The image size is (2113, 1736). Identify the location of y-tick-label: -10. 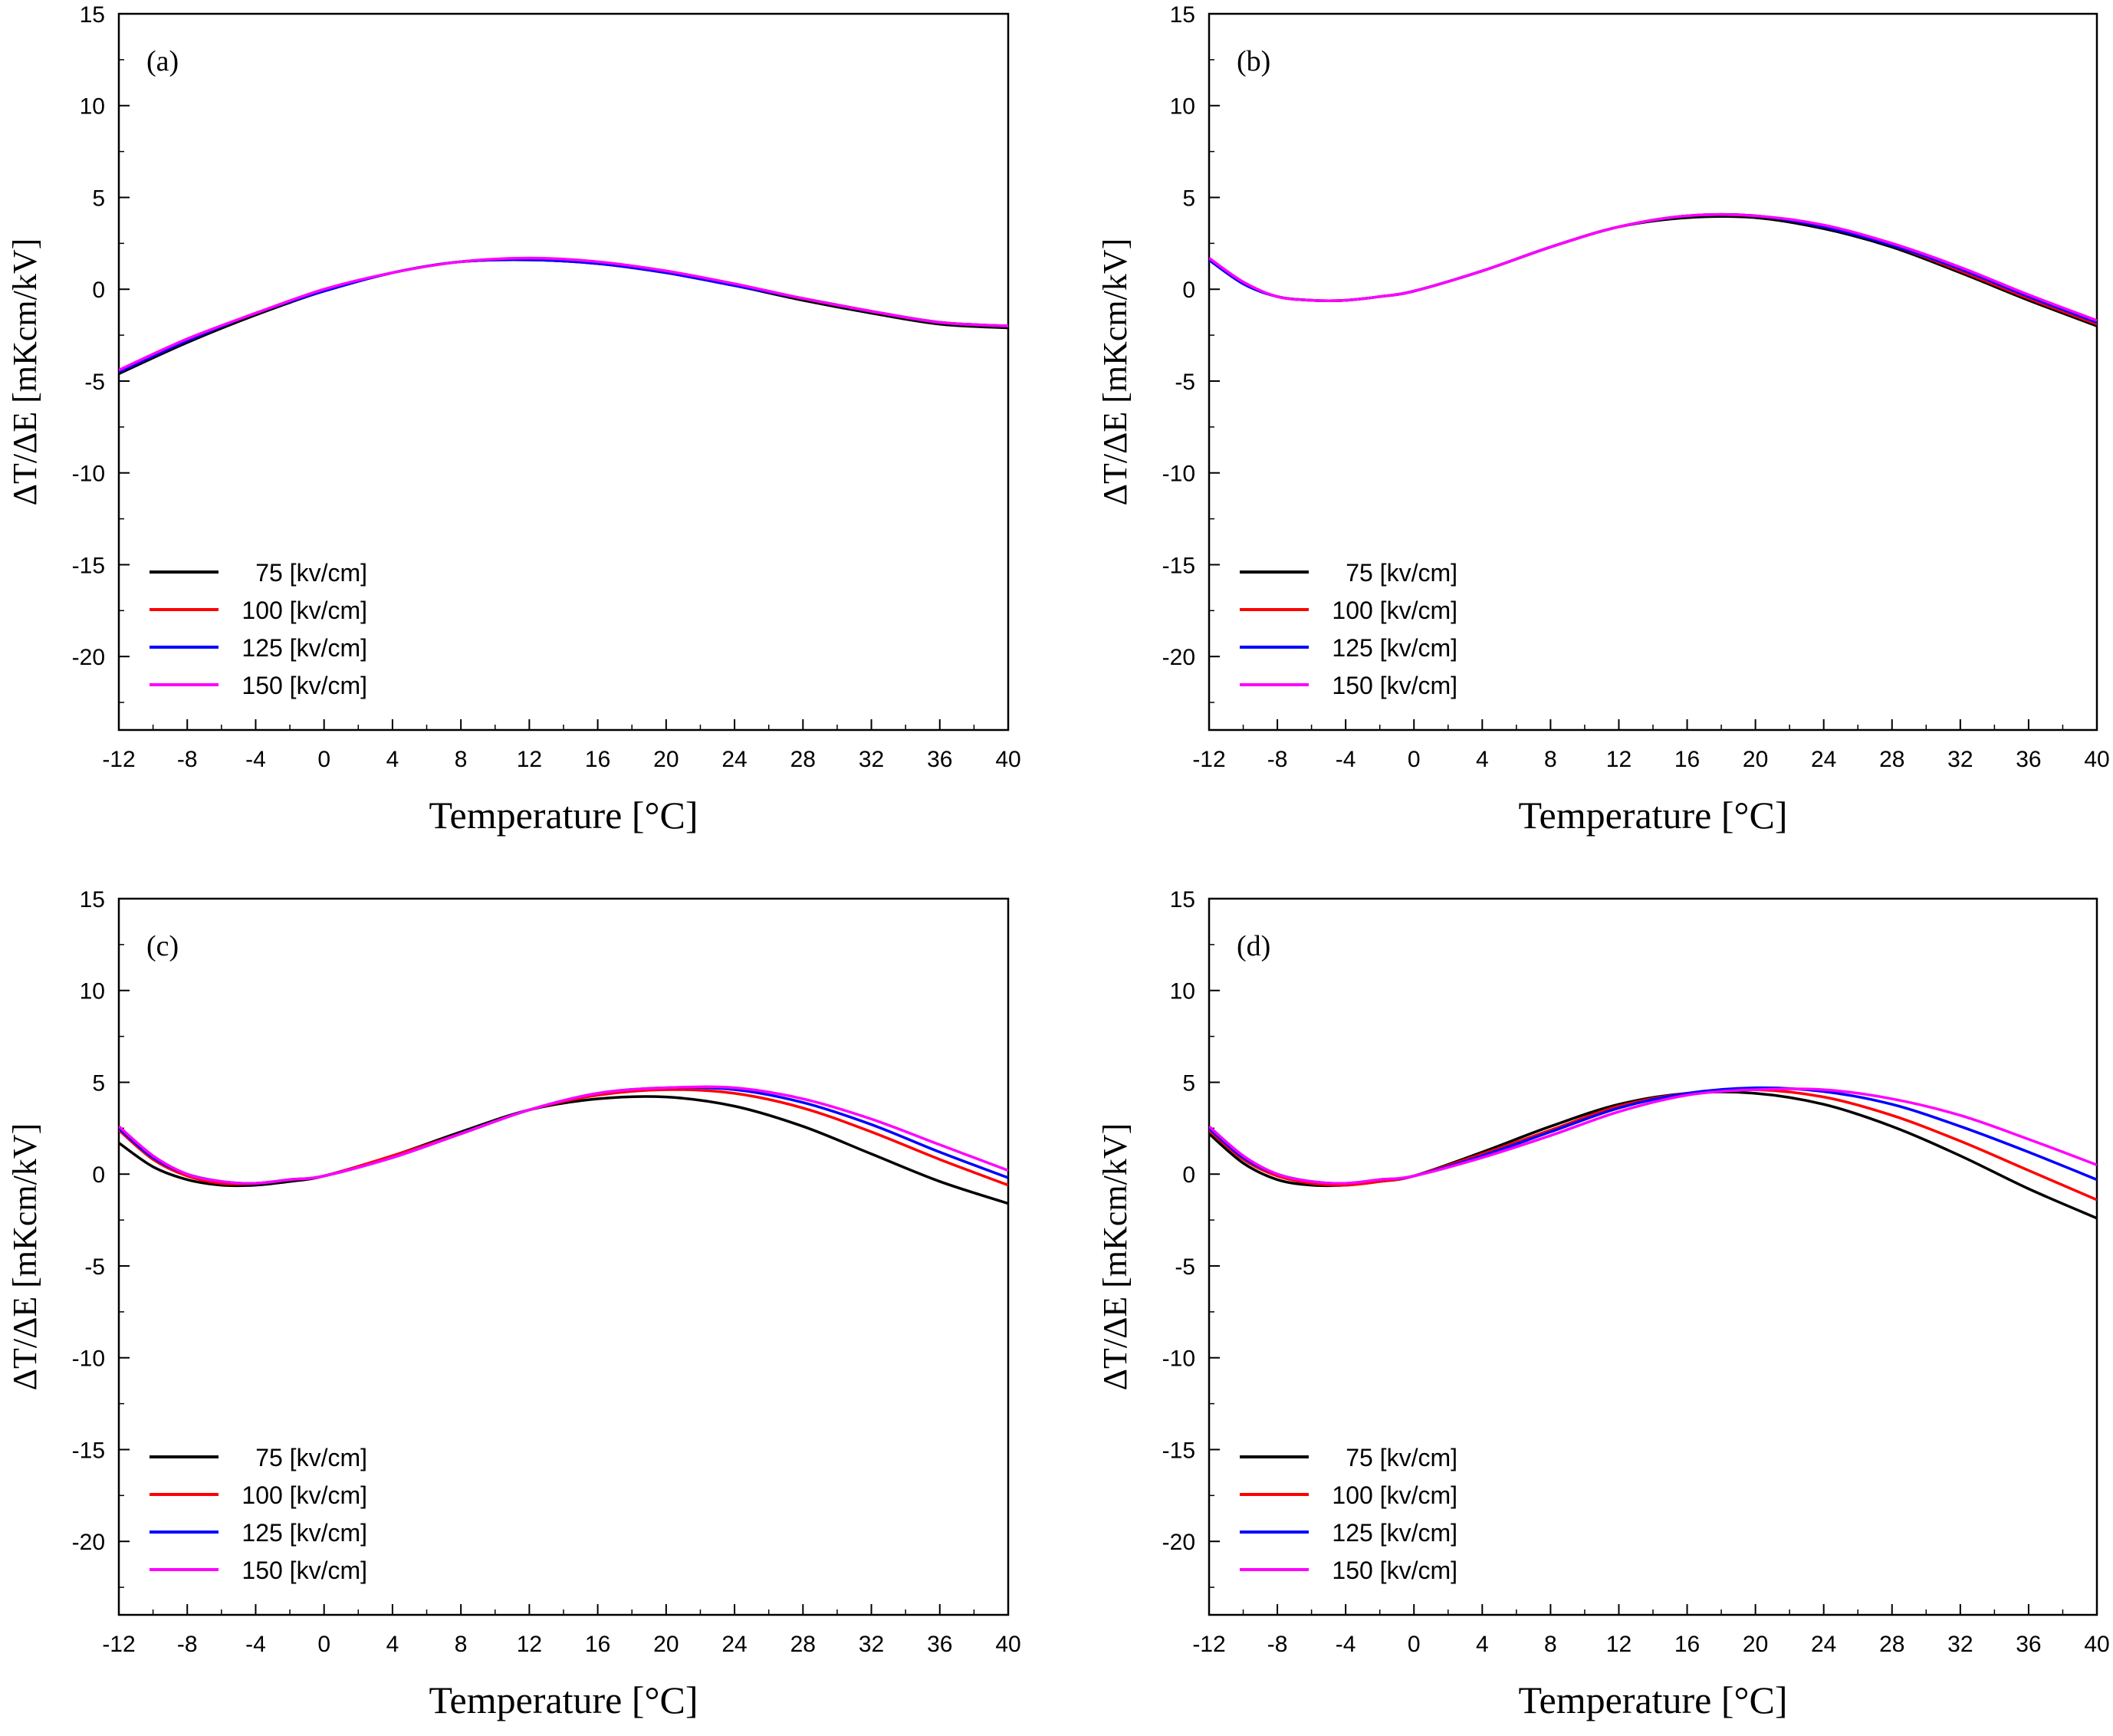
(89, 474).